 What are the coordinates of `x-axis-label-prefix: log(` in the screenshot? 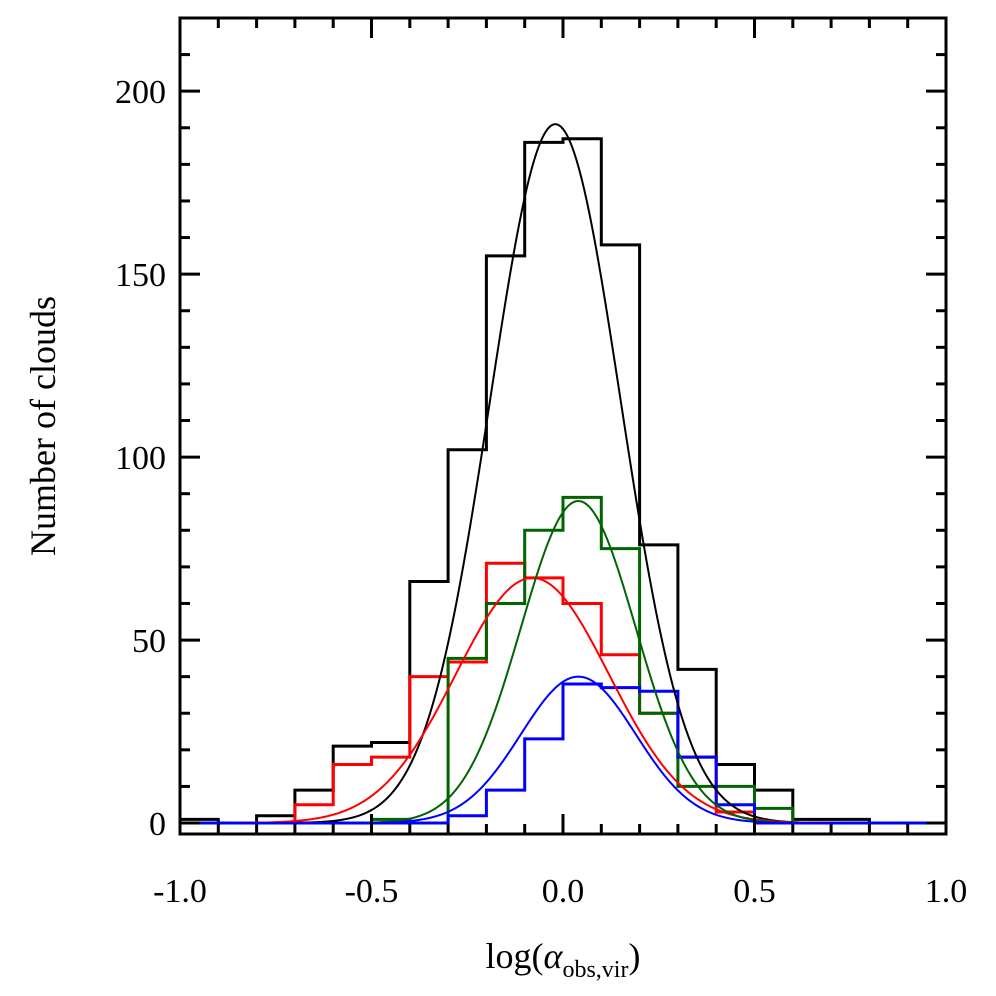 It's located at (515, 956).